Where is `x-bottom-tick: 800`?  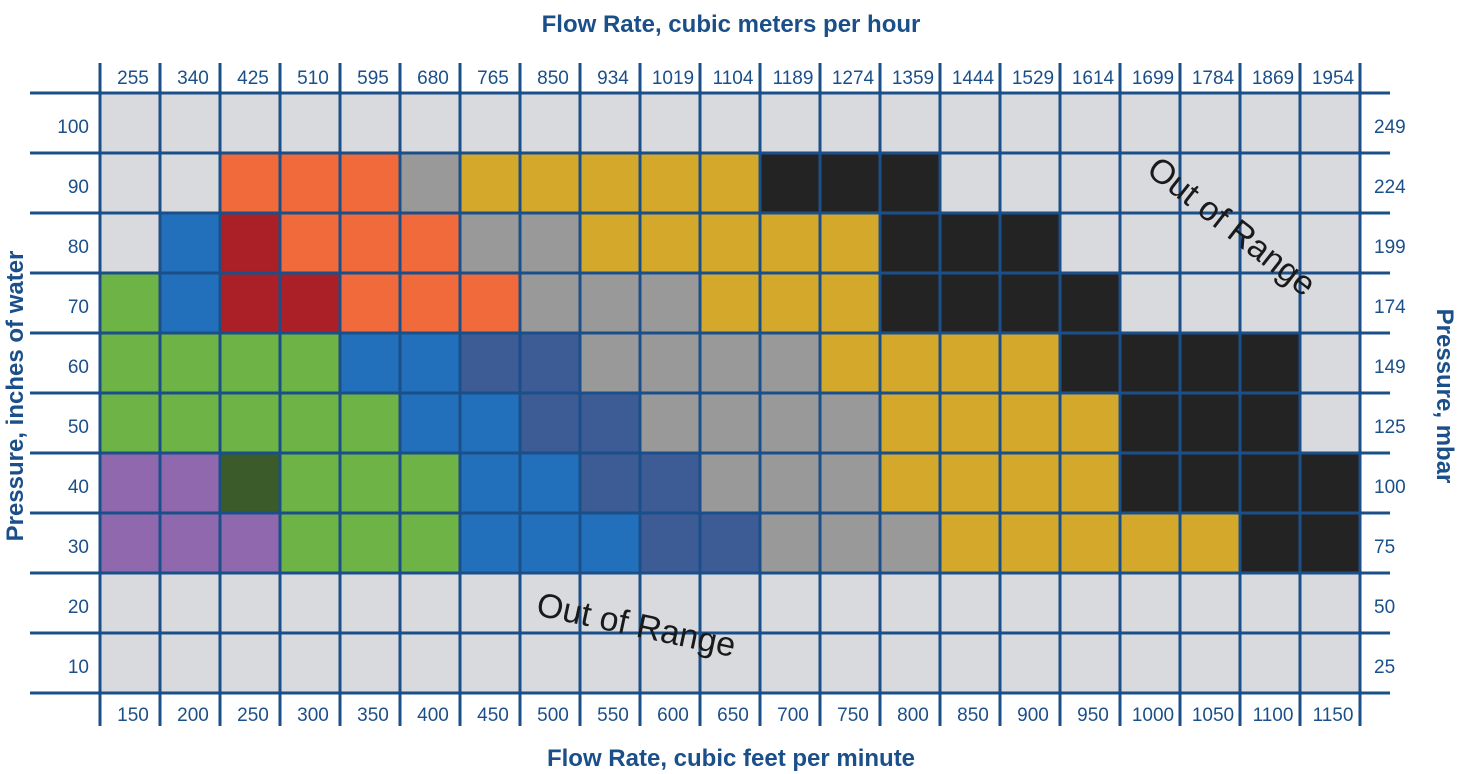
x-bottom-tick: 800 is located at coordinates (913, 715).